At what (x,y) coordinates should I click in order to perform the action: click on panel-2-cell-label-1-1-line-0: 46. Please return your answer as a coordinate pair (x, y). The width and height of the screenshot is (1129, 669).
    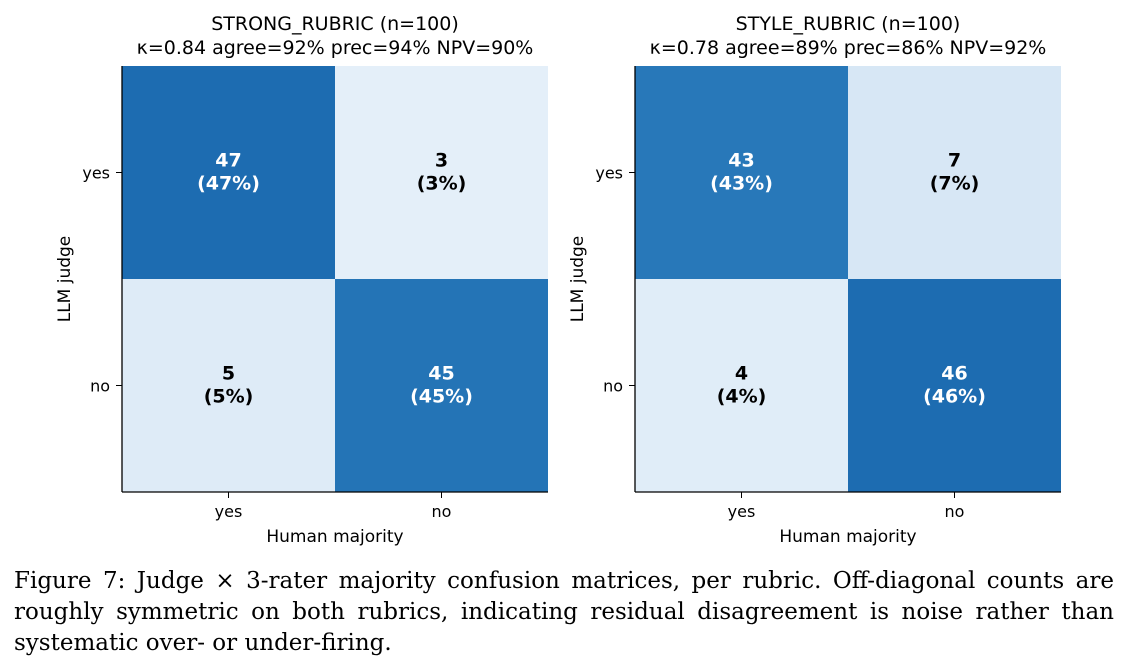
    Looking at the image, I should click on (954, 374).